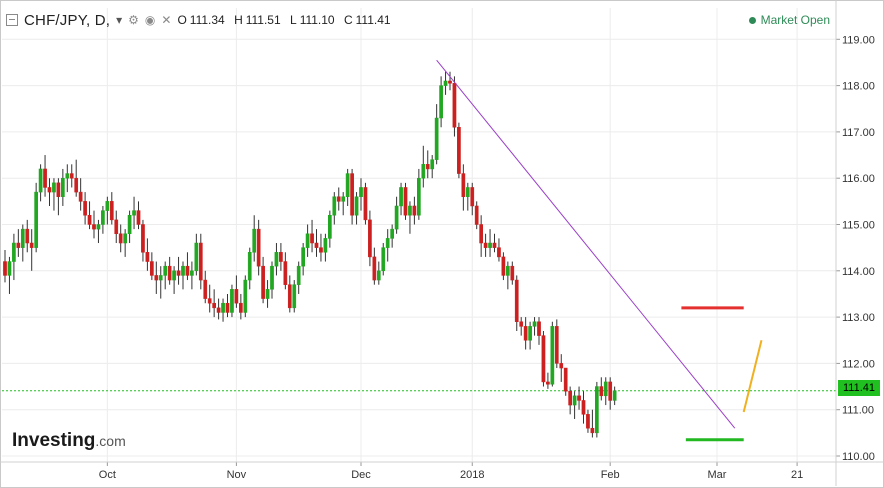 The width and height of the screenshot is (884, 488). What do you see at coordinates (348, 20) in the screenshot?
I see `close-label: C` at bounding box center [348, 20].